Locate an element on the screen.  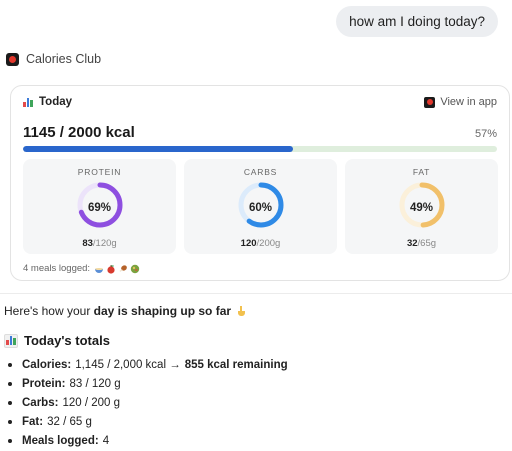
macro-amount: 83/120g is located at coordinates (99, 243).